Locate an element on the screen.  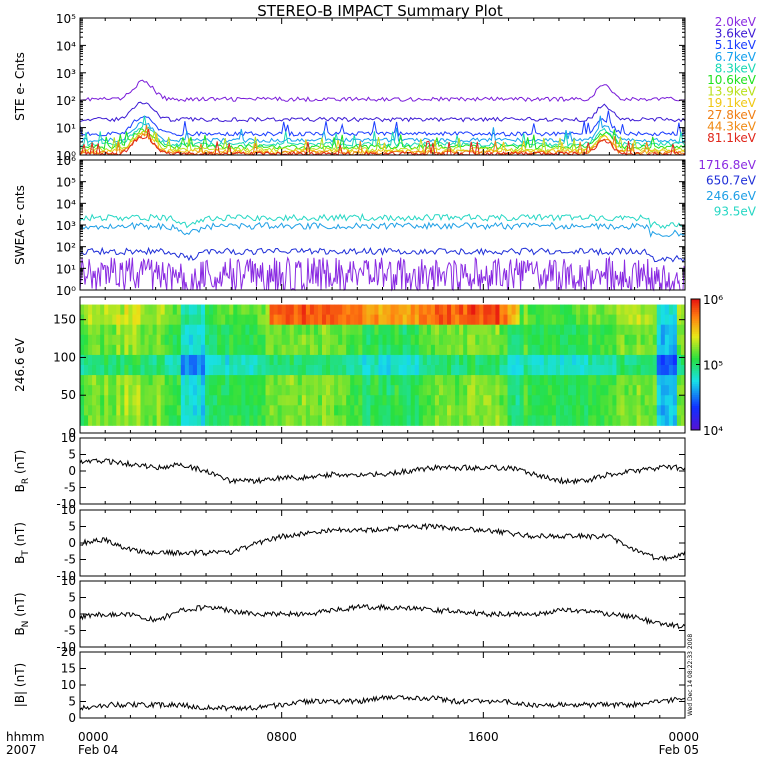
pad-y-tick-label: 150 is located at coordinates (64, 320).